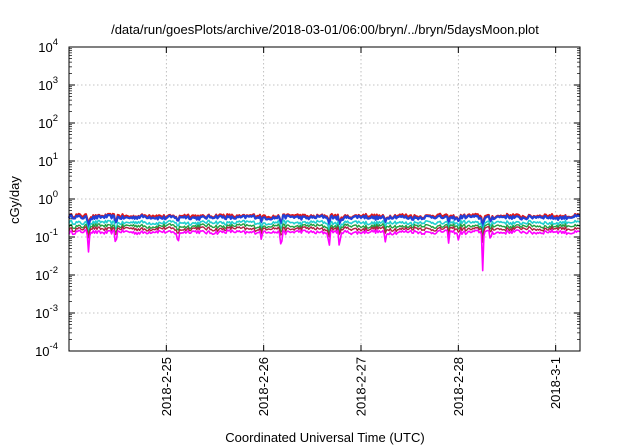  Describe the element at coordinates (555, 383) in the screenshot. I see `x-tick-label: 2018-3-1` at that location.